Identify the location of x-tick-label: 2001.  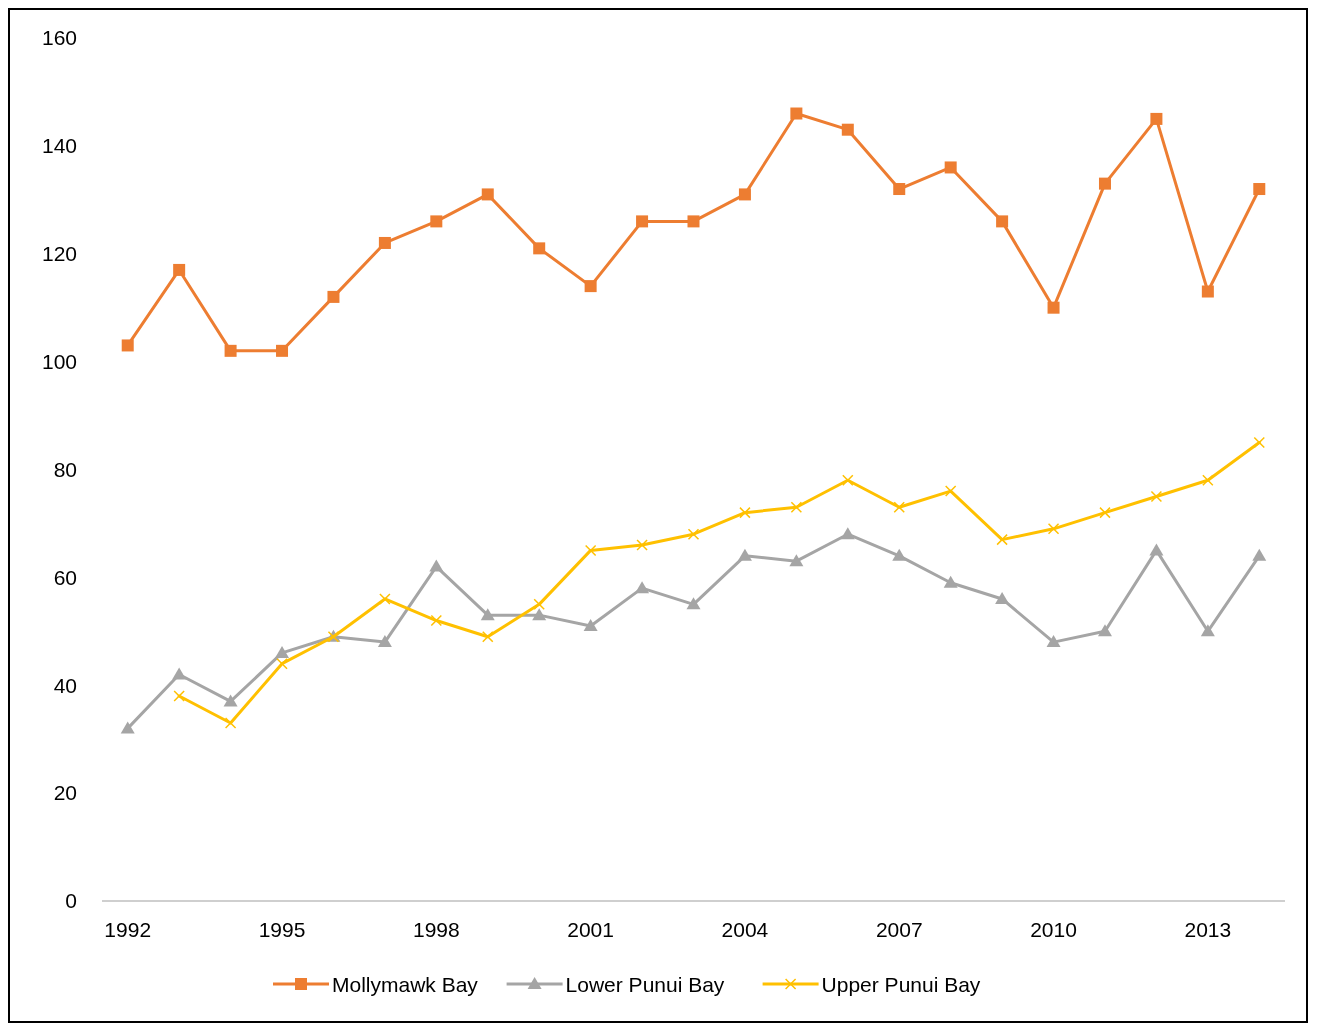
(590, 929).